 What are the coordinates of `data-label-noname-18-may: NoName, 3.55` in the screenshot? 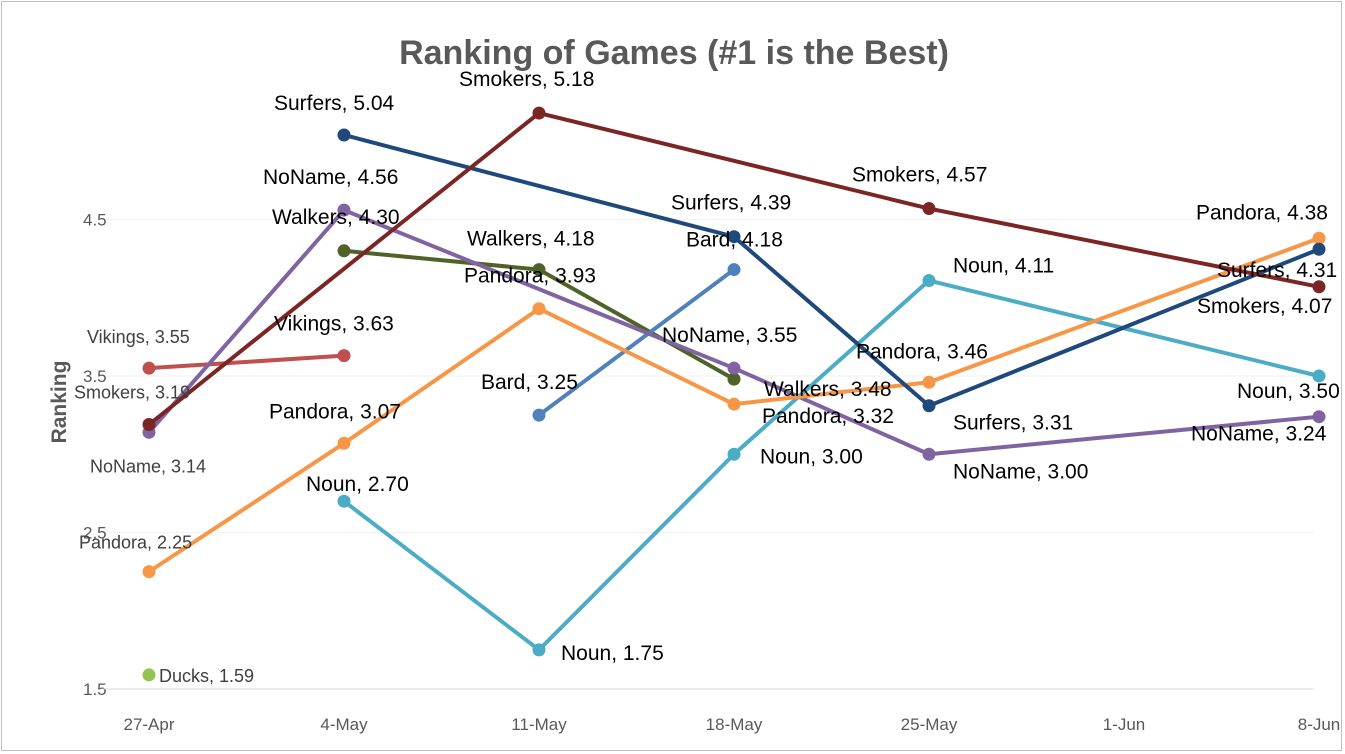 It's located at (729, 335).